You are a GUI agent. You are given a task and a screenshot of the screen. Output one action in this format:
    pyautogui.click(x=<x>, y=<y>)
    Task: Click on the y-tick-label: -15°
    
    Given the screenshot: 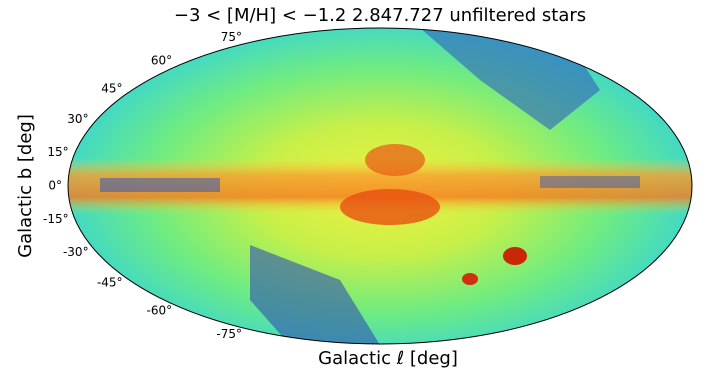 What is the action you would take?
    pyautogui.click(x=56, y=219)
    